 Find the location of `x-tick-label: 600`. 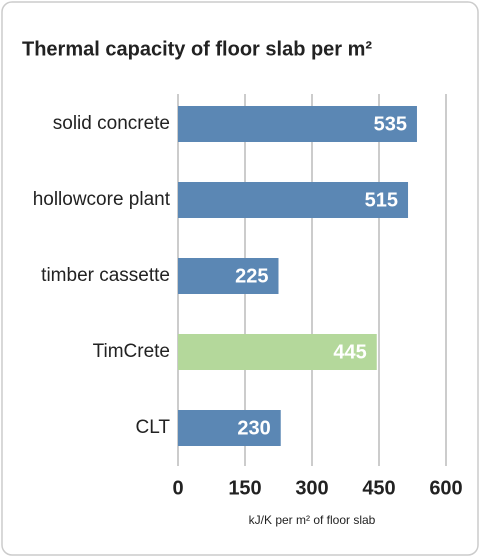

x-tick-label: 600 is located at coordinates (445, 488).